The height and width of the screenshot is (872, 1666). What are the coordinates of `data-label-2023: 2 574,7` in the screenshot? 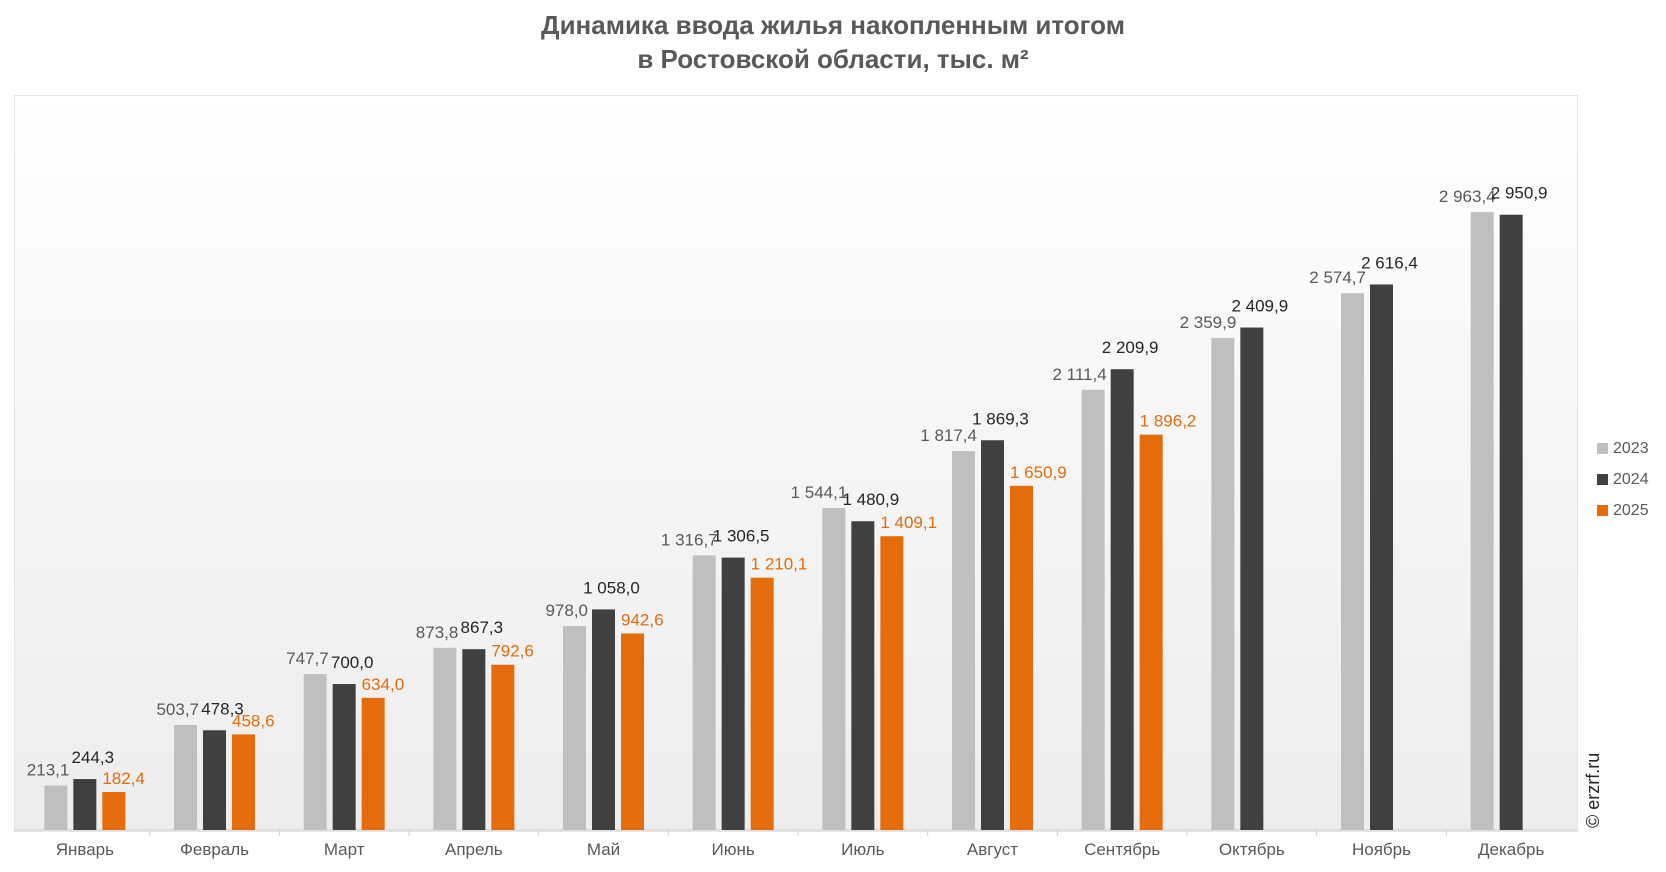 It's located at (1337, 277).